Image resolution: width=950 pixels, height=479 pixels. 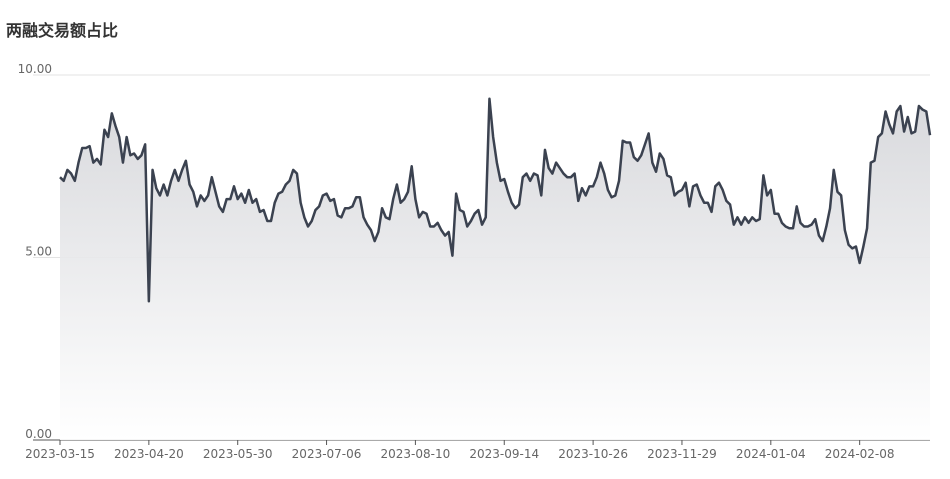 I want to click on y-tick-label: 5.00, so click(x=38, y=252).